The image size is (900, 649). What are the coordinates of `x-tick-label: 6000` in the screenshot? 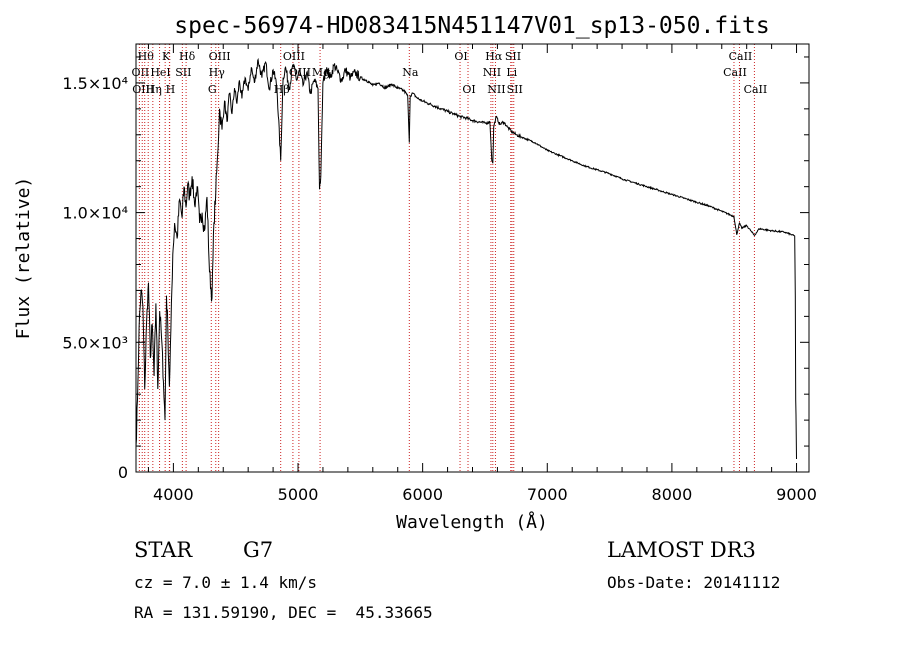 It's located at (422, 494).